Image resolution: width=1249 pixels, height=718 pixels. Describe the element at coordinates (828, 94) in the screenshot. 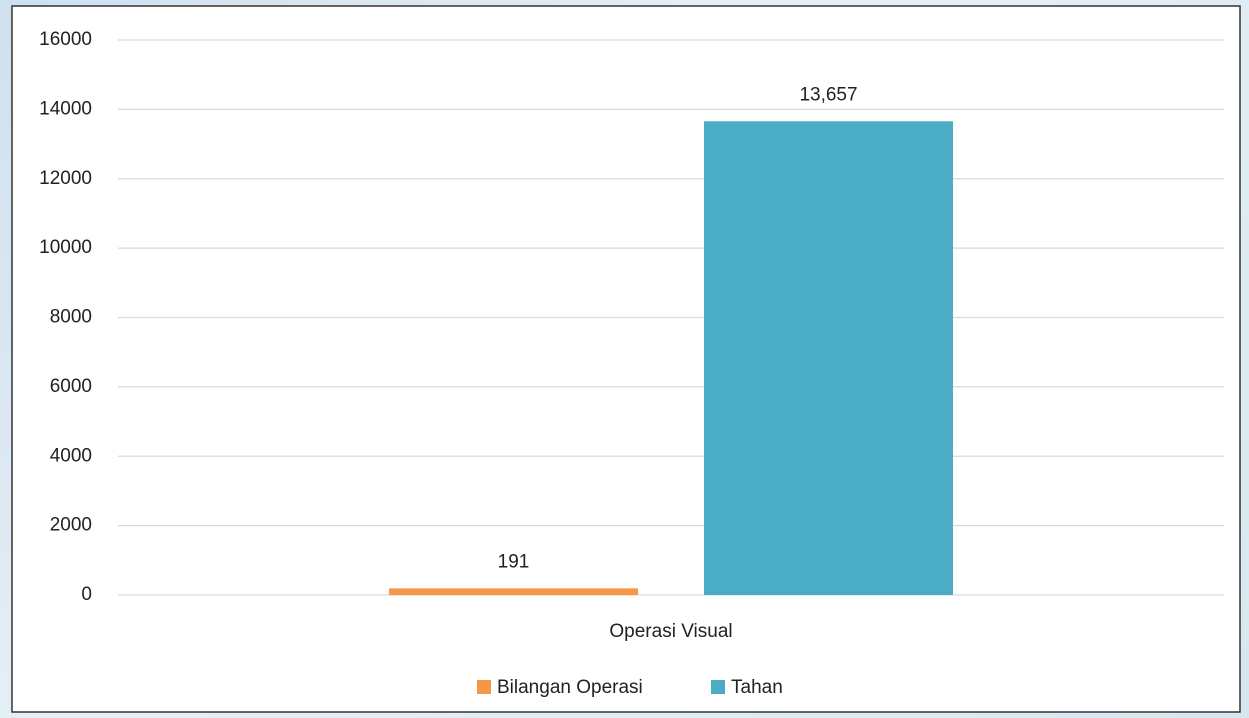

I see `data-label: 13,657` at that location.